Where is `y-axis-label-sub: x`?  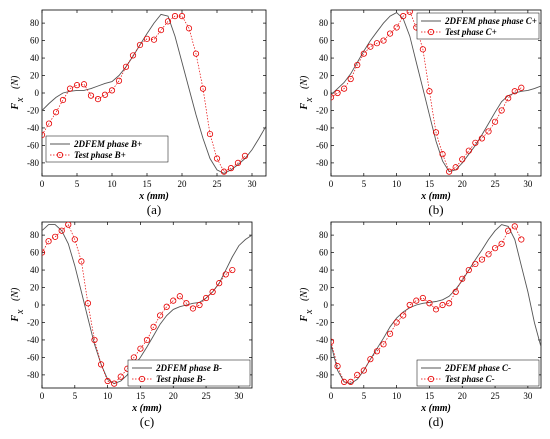
y-axis-label-sub: x is located at coordinates (20, 312).